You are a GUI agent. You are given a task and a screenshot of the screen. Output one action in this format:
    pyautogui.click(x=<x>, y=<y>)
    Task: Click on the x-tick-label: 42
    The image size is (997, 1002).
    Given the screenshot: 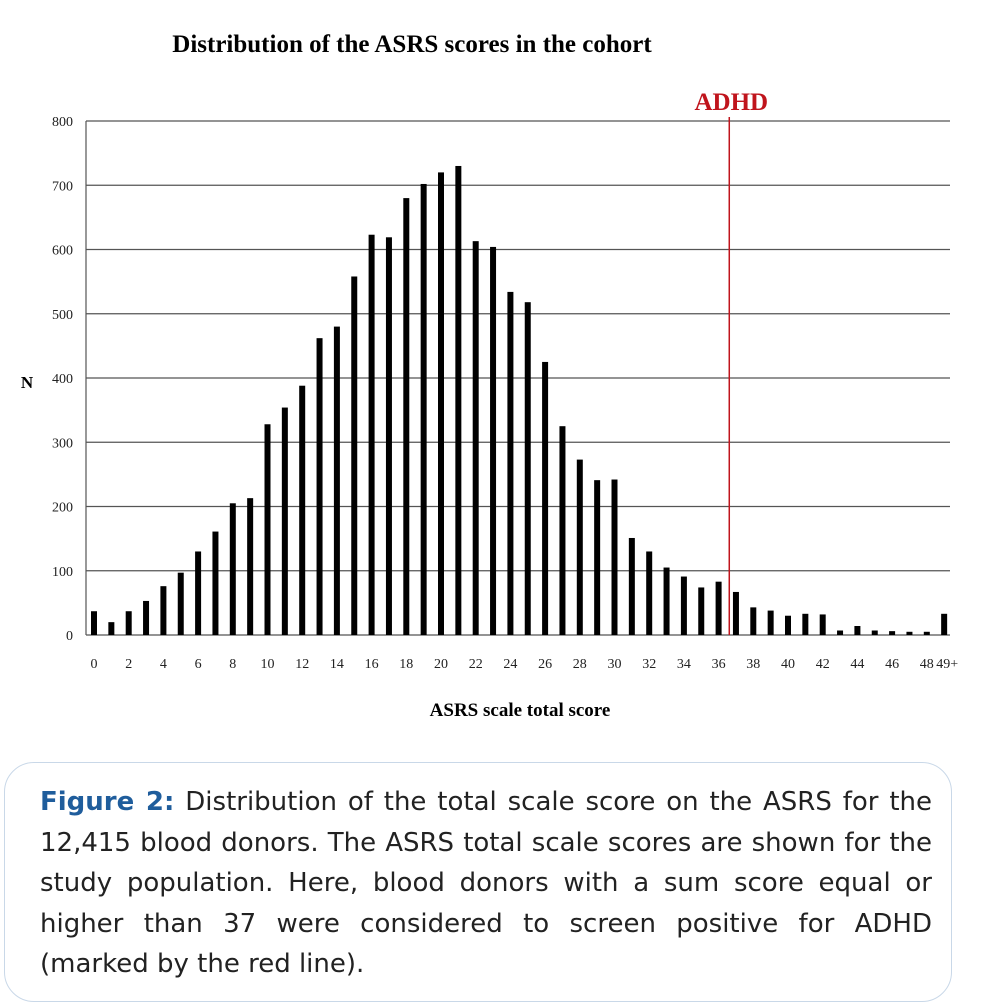 What is the action you would take?
    pyautogui.click(x=823, y=664)
    